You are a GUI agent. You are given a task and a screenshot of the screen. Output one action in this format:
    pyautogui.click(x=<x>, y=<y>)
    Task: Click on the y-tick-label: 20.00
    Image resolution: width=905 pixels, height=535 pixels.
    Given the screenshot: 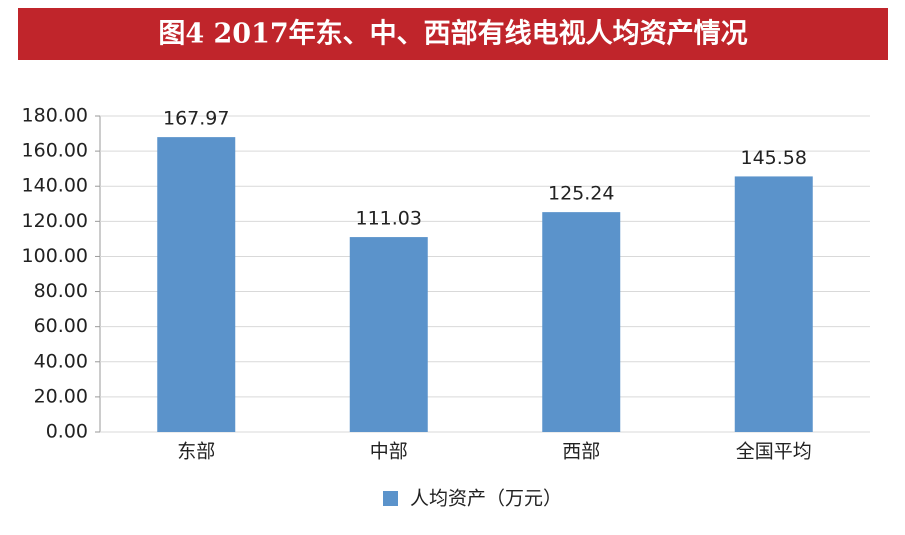 What is the action you would take?
    pyautogui.click(x=61, y=396)
    